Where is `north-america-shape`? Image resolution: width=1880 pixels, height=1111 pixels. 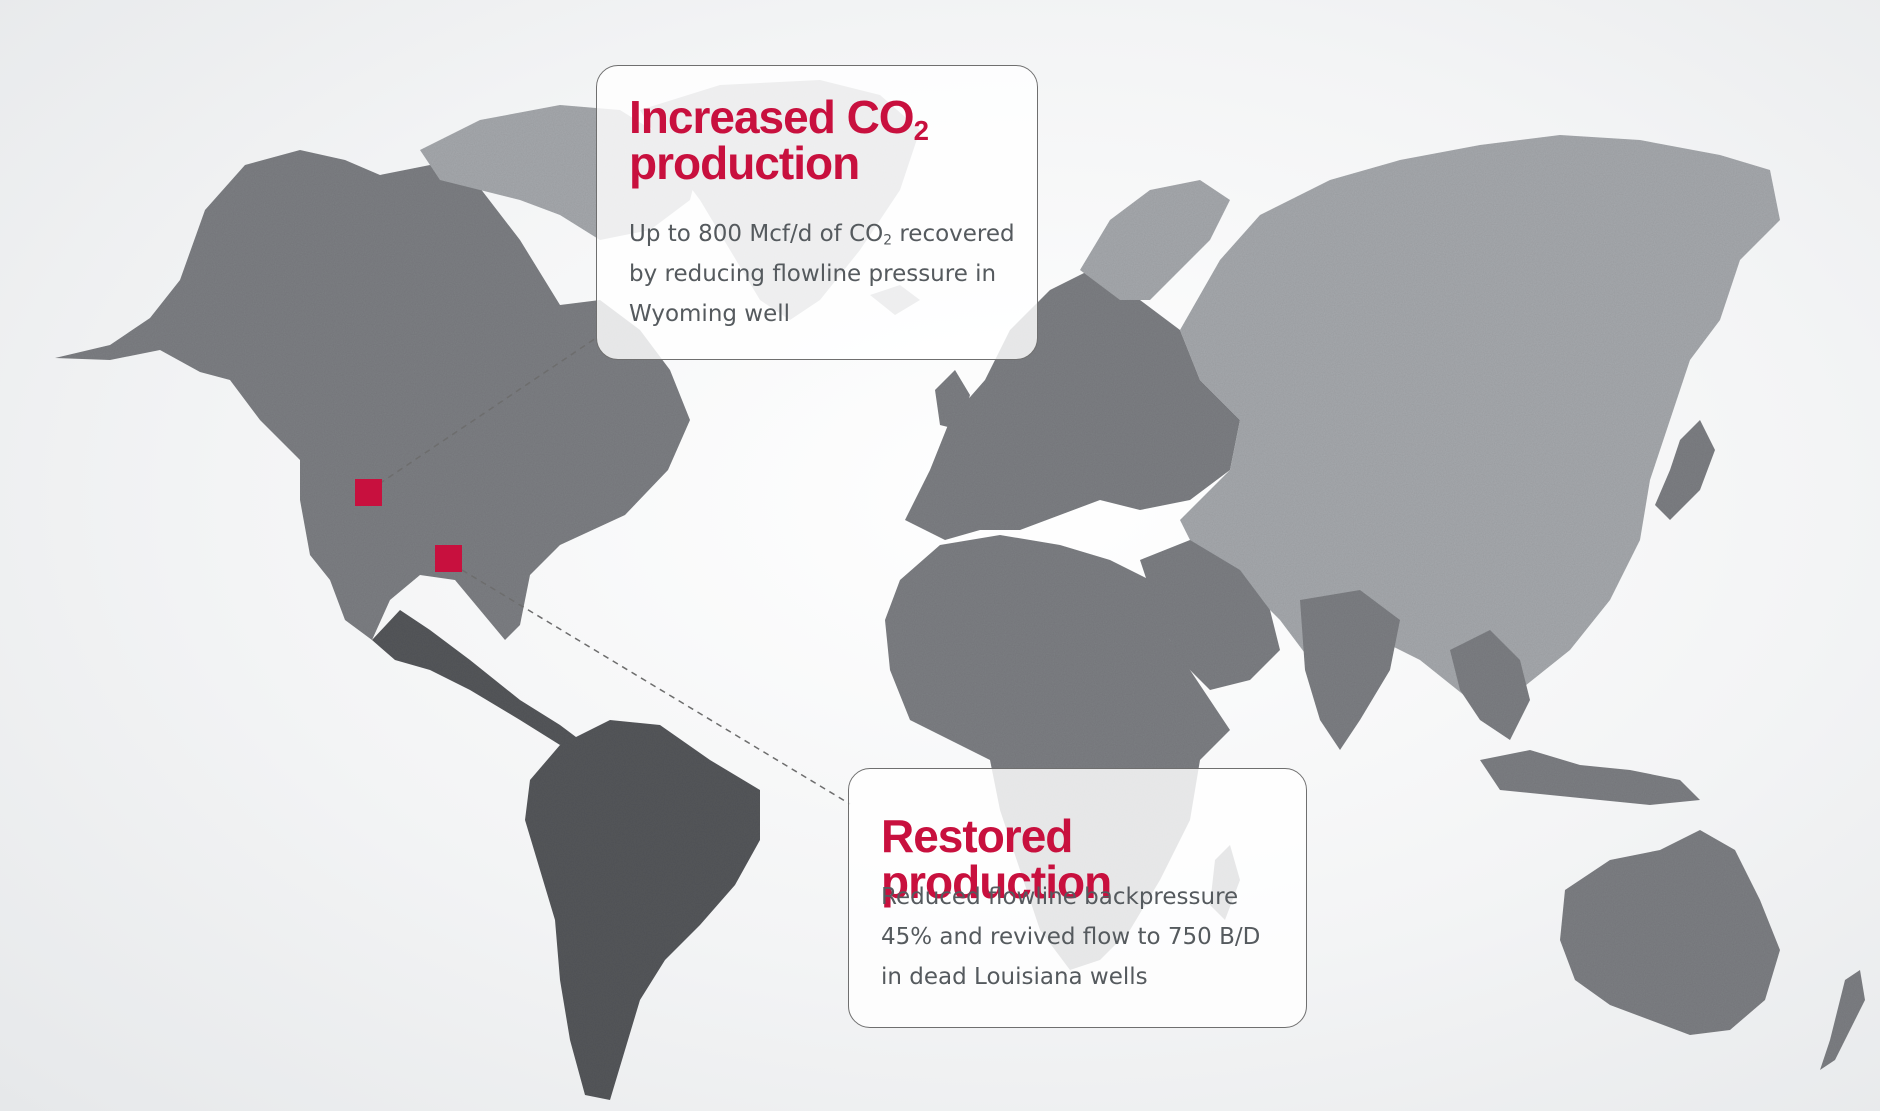 north-america-shape is located at coordinates (372, 395).